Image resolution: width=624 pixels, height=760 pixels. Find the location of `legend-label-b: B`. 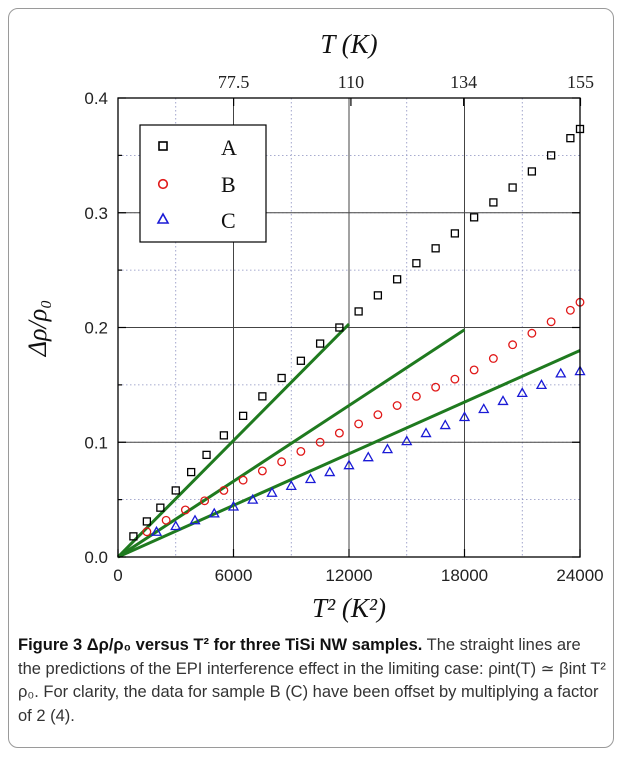

legend-label-b: B is located at coordinates (228, 184).